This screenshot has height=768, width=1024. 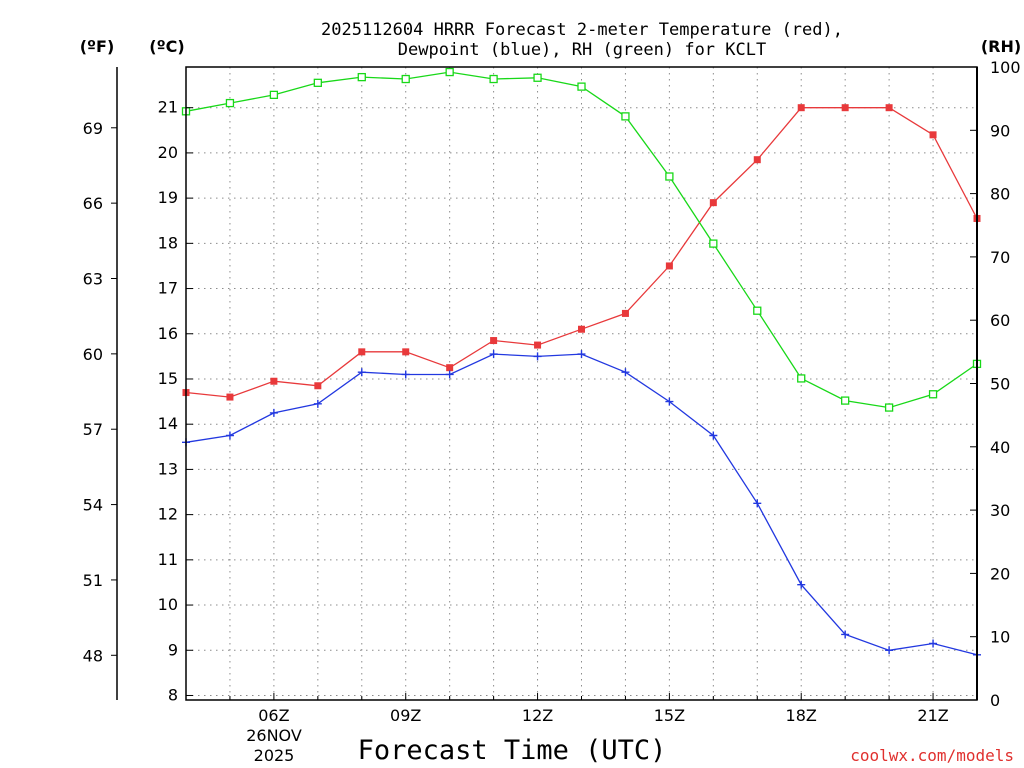 What do you see at coordinates (405, 715) in the screenshot?
I see `x-tick-label: 09Z` at bounding box center [405, 715].